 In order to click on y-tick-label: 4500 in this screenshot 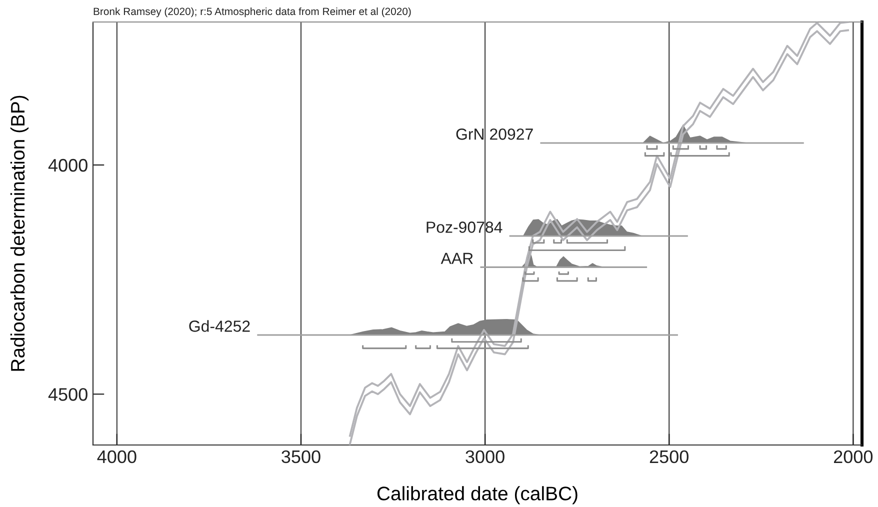, I will do `click(68, 394)`.